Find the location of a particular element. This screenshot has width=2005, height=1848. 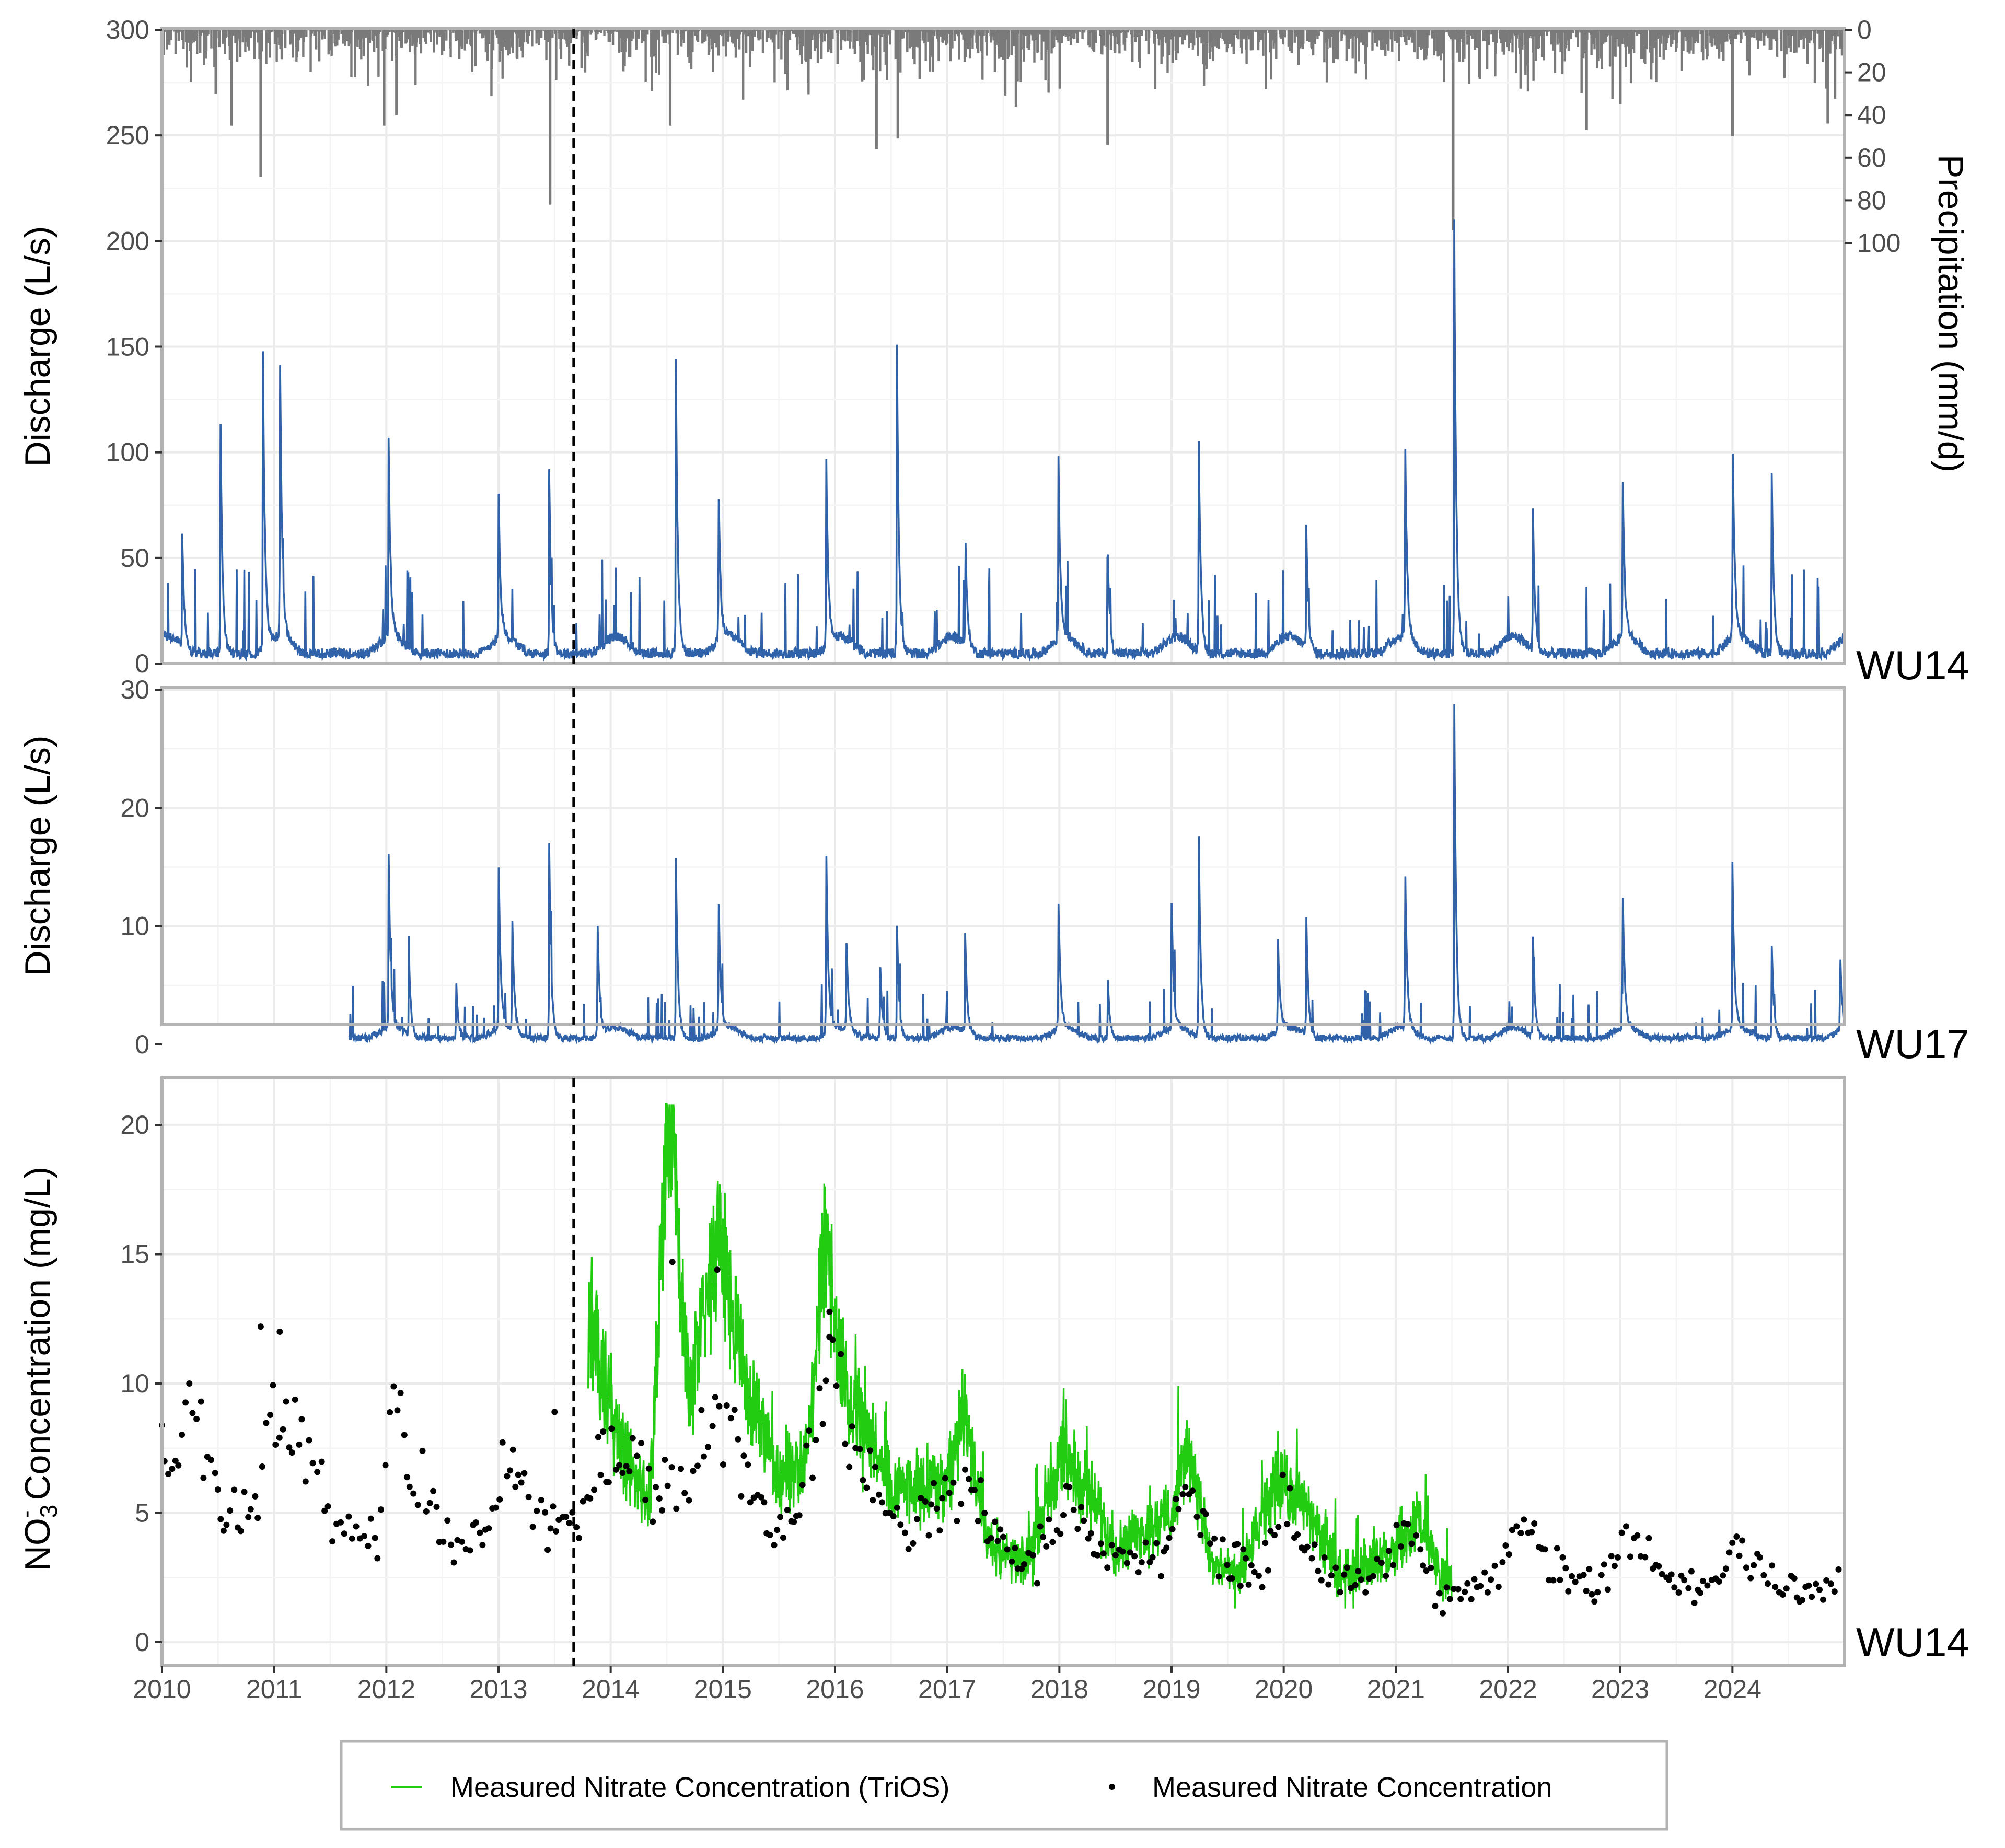

x-tick-label: 2010 is located at coordinates (162, 1689).